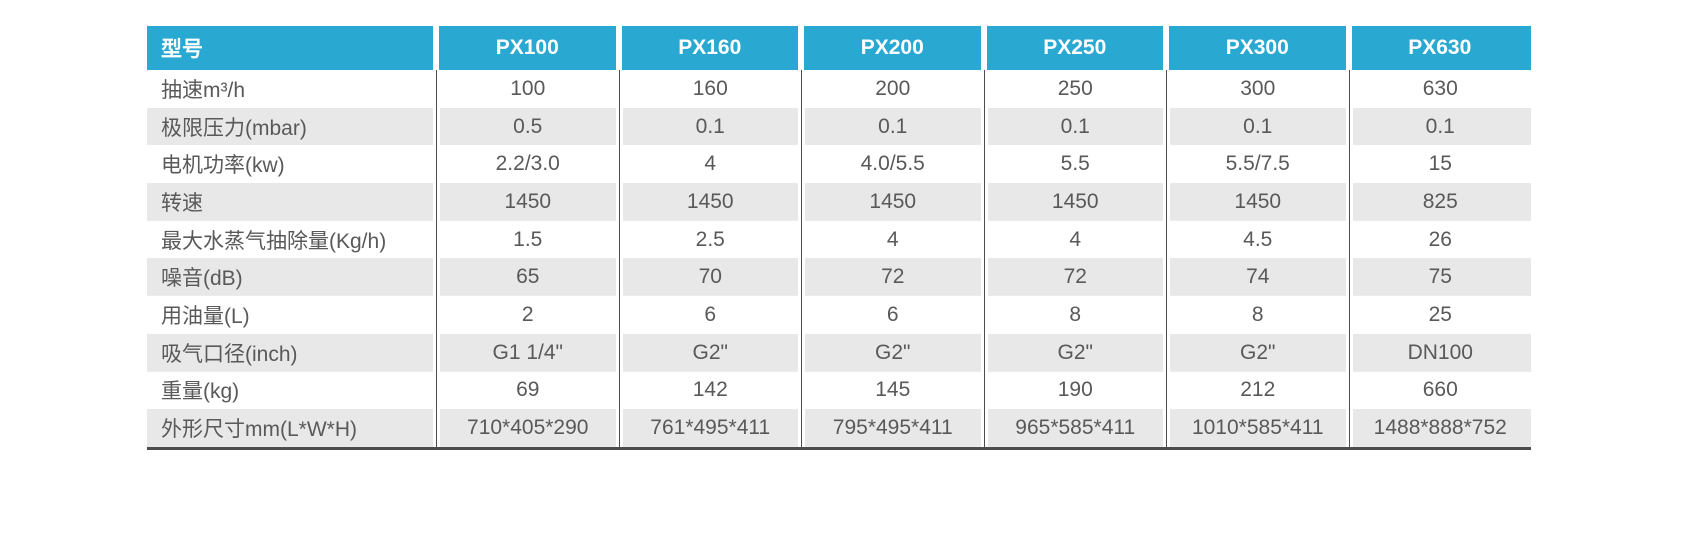 The width and height of the screenshot is (1685, 558). What do you see at coordinates (1075, 89) in the screenshot?
I see `table-cell: 250` at bounding box center [1075, 89].